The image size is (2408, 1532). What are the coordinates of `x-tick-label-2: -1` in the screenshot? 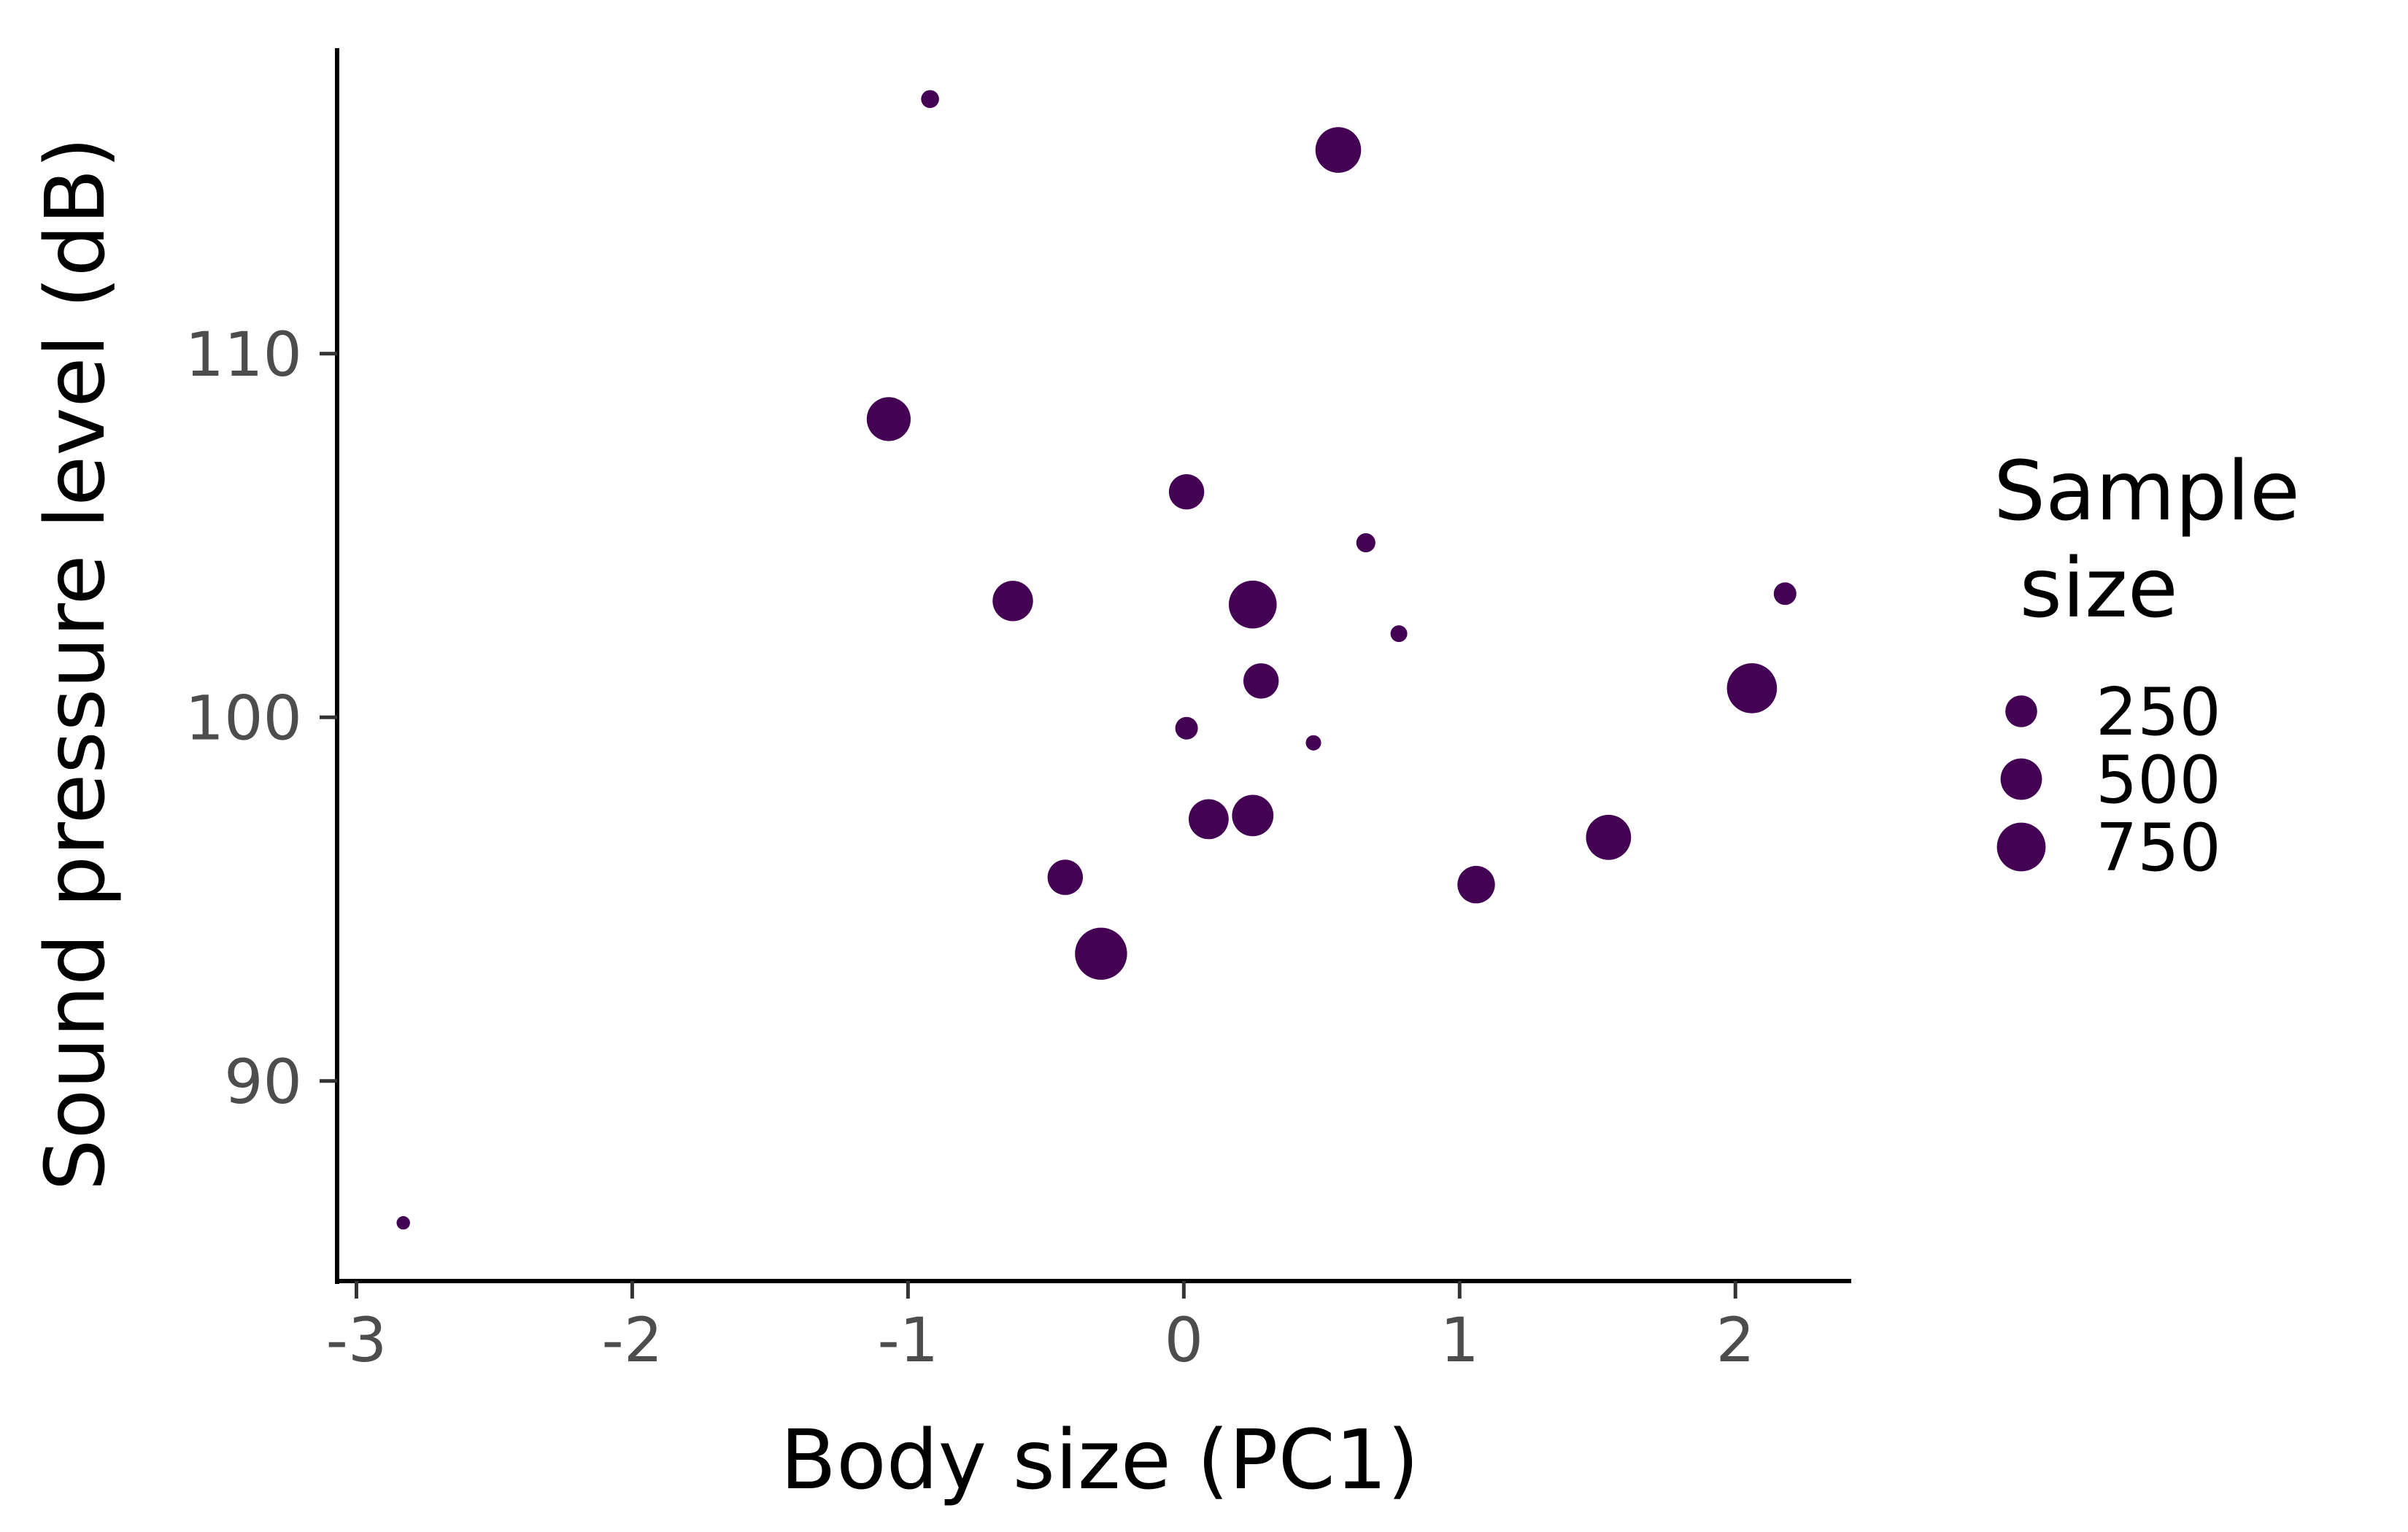 It's located at (908, 1340).